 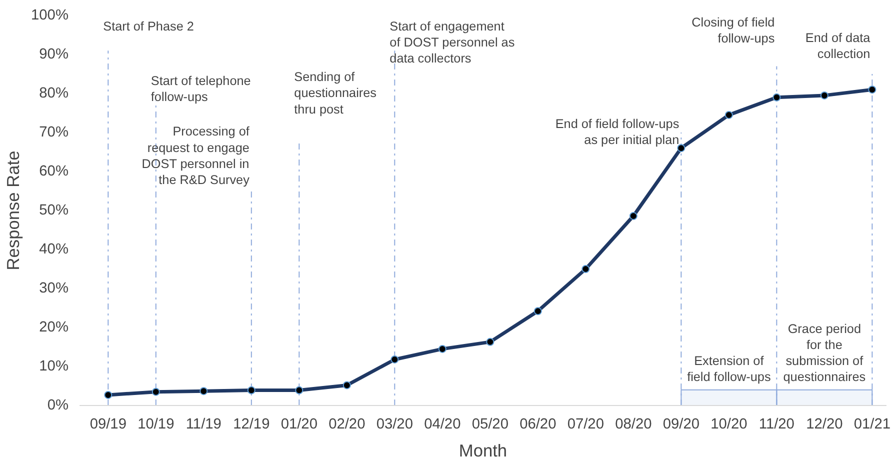 I want to click on x-tick-label: 06/20, so click(x=538, y=424).